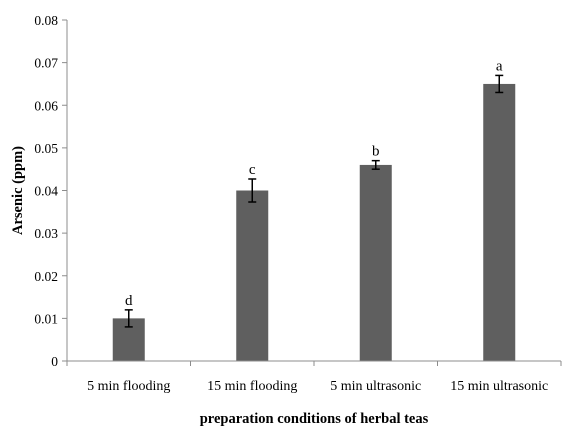  What do you see at coordinates (375, 386) in the screenshot?
I see `x-category-label: 5 min ultrasonic` at bounding box center [375, 386].